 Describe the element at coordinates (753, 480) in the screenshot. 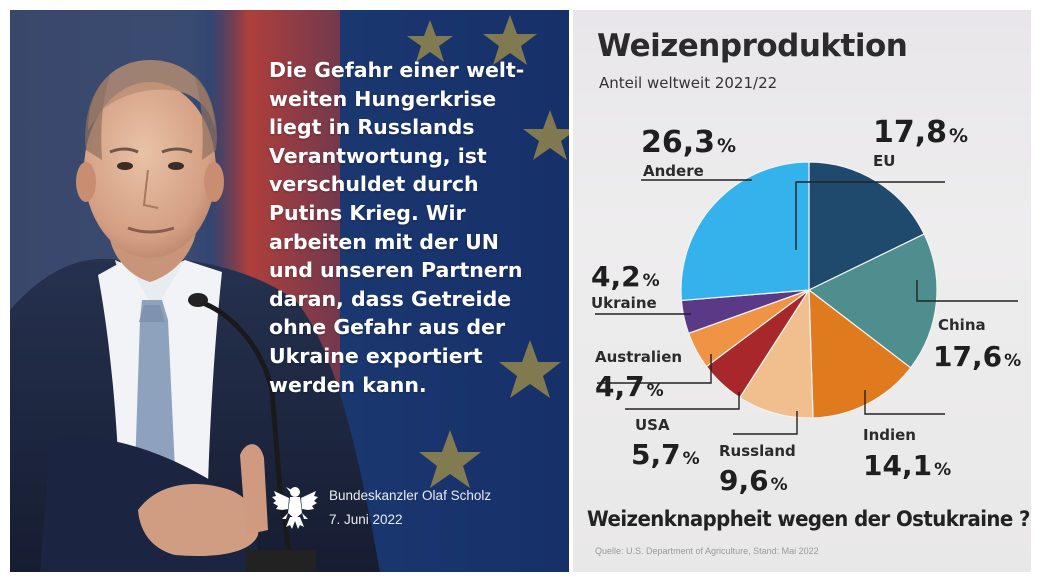

I see `data-label-russland: 9,6%` at that location.